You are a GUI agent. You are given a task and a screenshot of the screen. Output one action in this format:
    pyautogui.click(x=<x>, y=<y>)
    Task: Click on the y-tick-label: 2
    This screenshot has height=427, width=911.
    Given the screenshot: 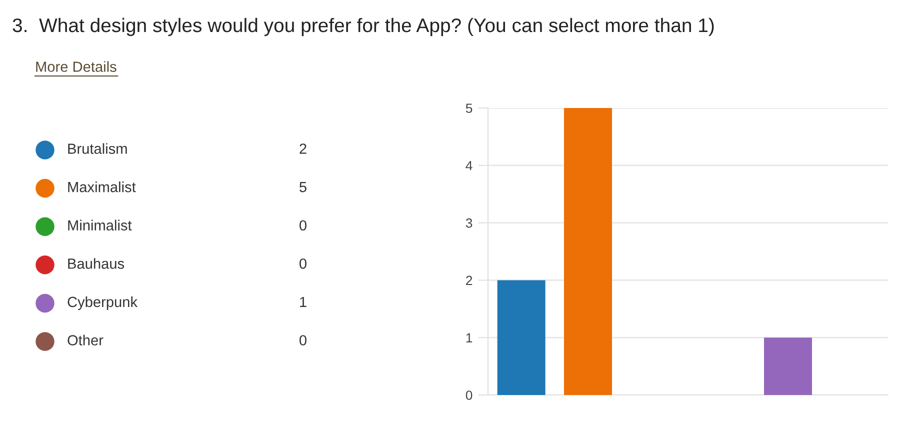 What is the action you would take?
    pyautogui.click(x=469, y=280)
    